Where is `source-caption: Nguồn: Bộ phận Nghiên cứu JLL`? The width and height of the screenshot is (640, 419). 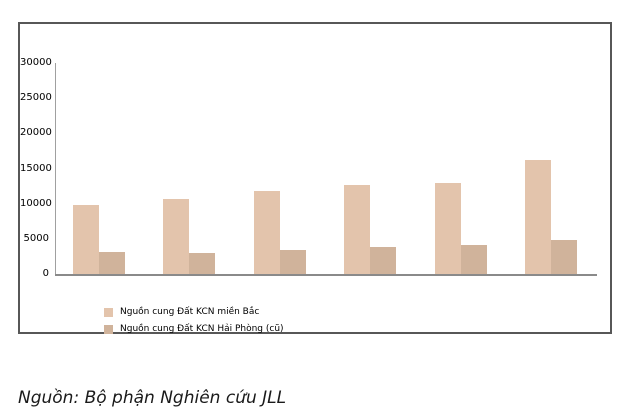 source-caption: Nguồn: Bộ phận Nghiên cứu JLL is located at coordinates (152, 398).